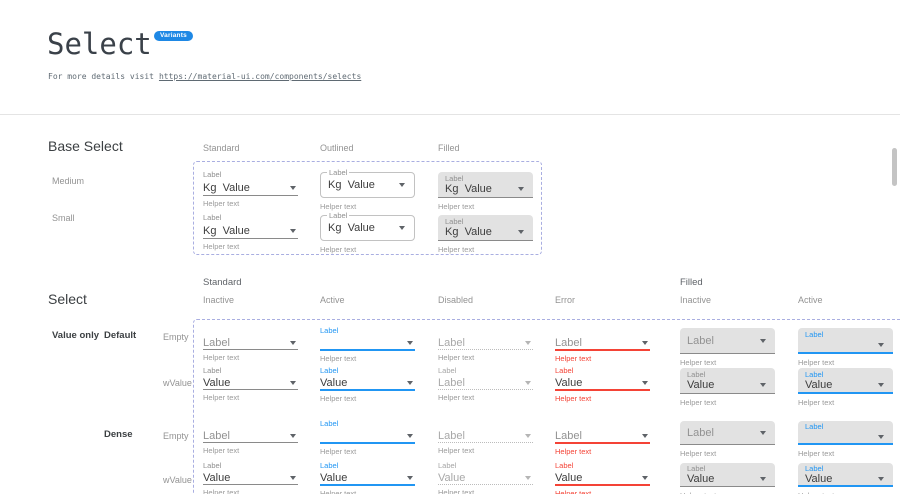 The height and width of the screenshot is (494, 900). What do you see at coordinates (845, 479) in the screenshot?
I see `select-value-row: Value` at bounding box center [845, 479].